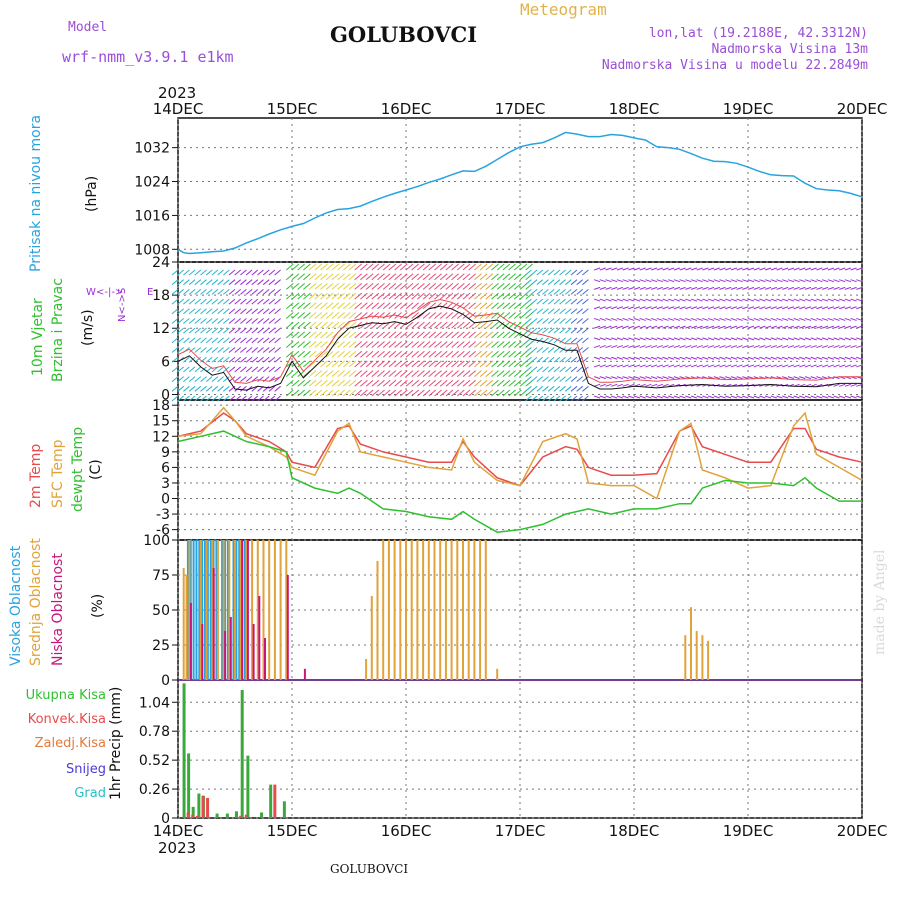  Describe the element at coordinates (161, 422) in the screenshot. I see `y-tick-label-temp: 15` at that location.